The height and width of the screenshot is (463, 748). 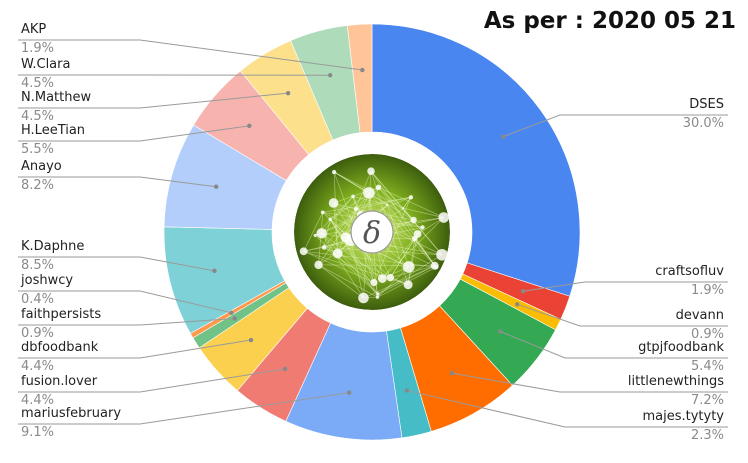 I want to click on leader-line-akp, so click(x=190, y=55).